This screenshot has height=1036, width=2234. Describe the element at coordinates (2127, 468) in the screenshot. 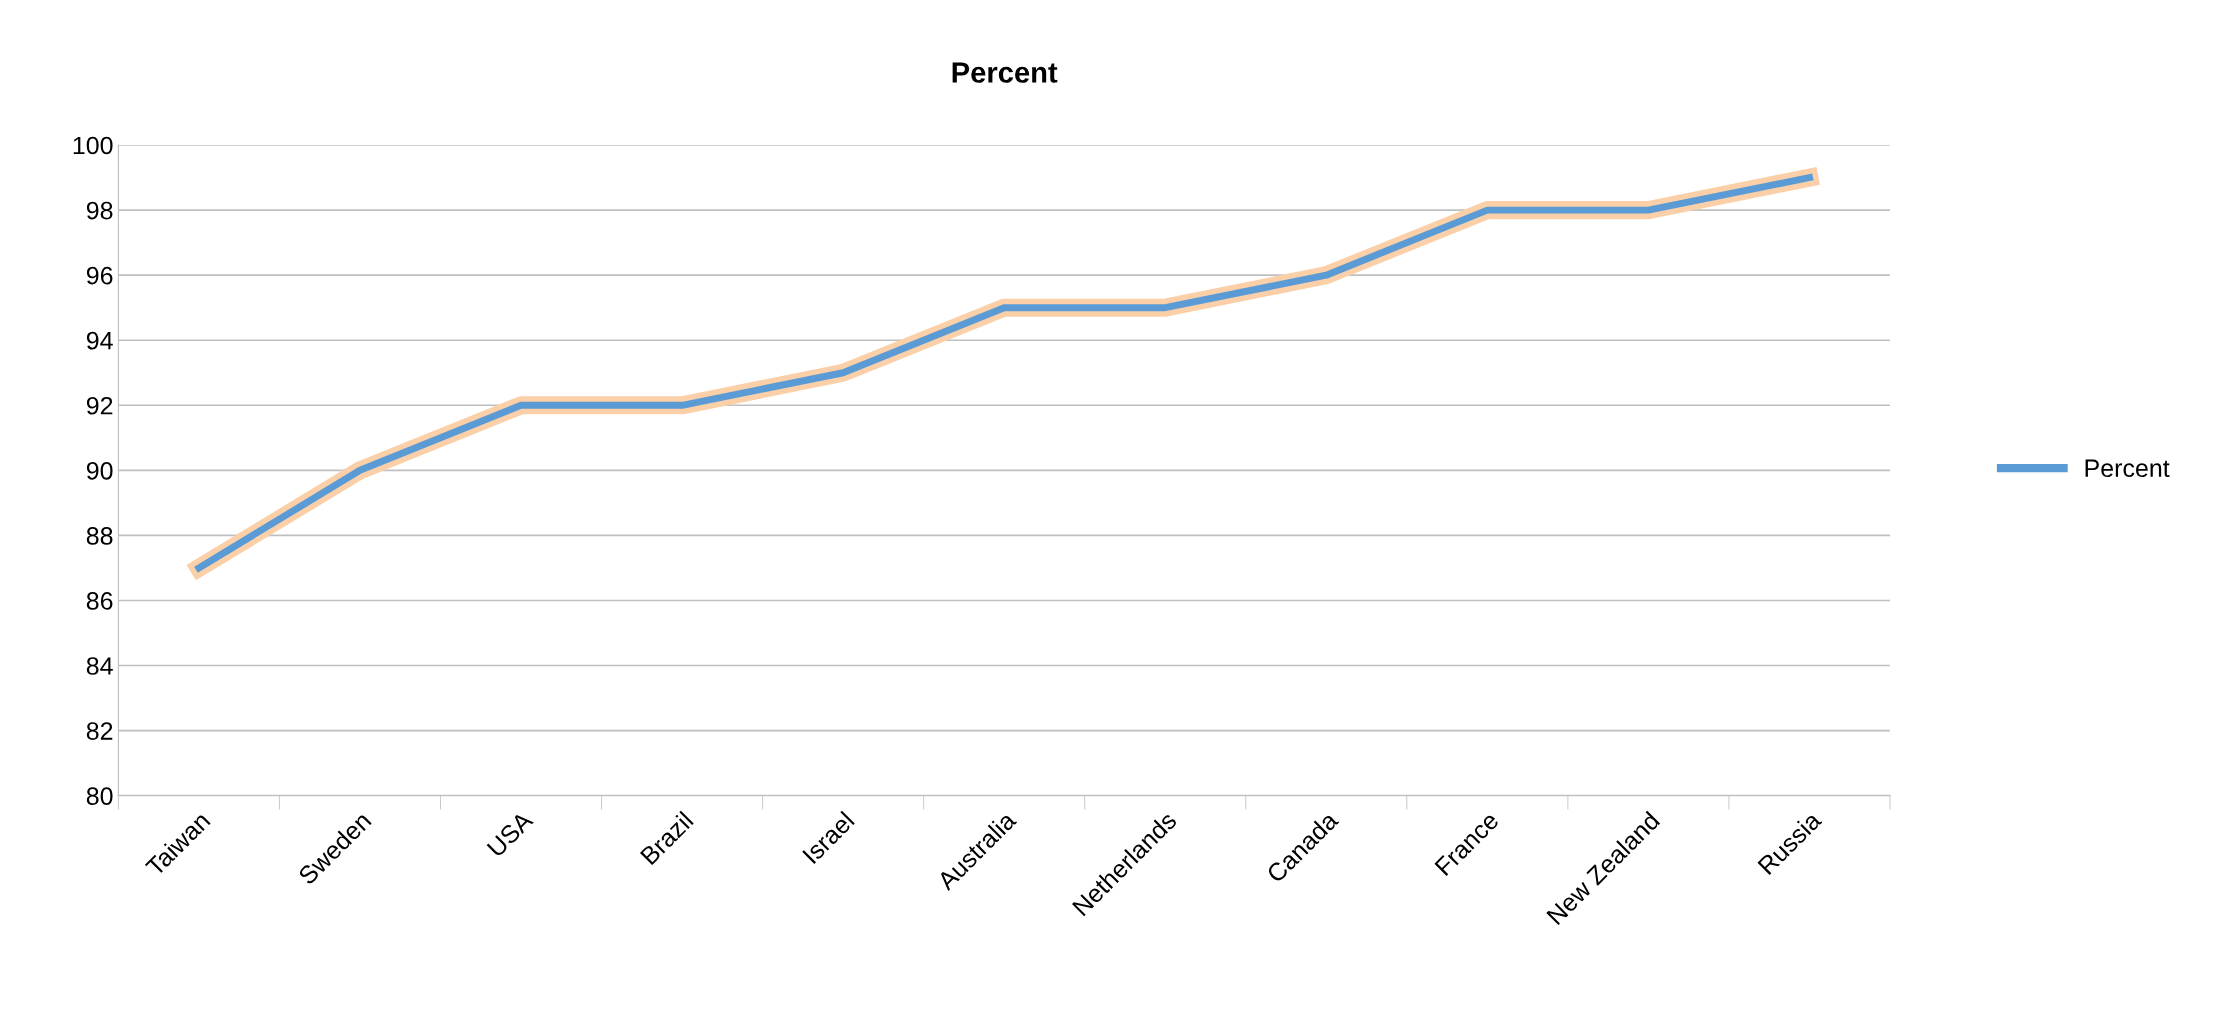

I see `legend-label: Percent` at that location.